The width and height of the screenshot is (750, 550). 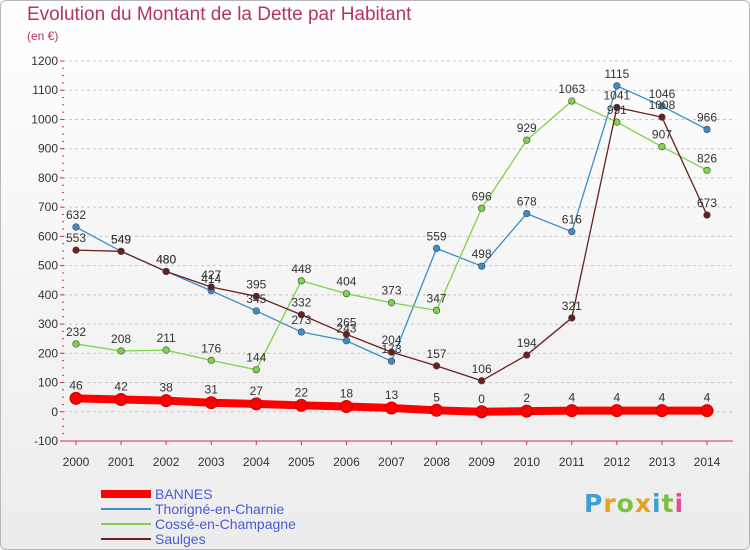 I want to click on data-label: 498, so click(x=482, y=254).